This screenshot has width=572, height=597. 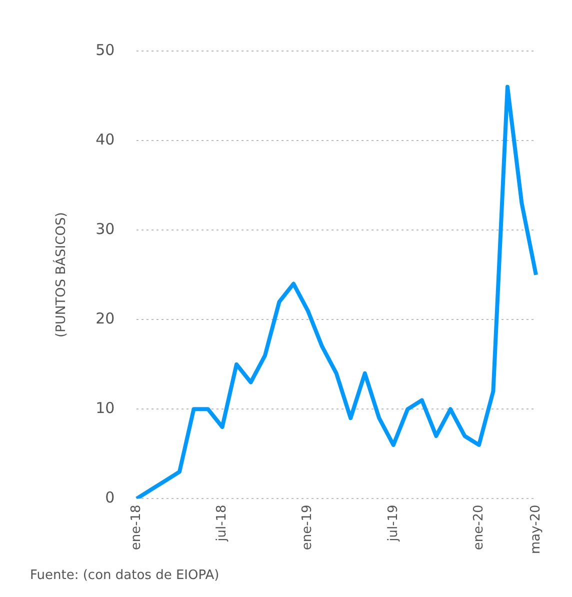 What do you see at coordinates (136, 527) in the screenshot?
I see `x-tick-label: ene-18` at bounding box center [136, 527].